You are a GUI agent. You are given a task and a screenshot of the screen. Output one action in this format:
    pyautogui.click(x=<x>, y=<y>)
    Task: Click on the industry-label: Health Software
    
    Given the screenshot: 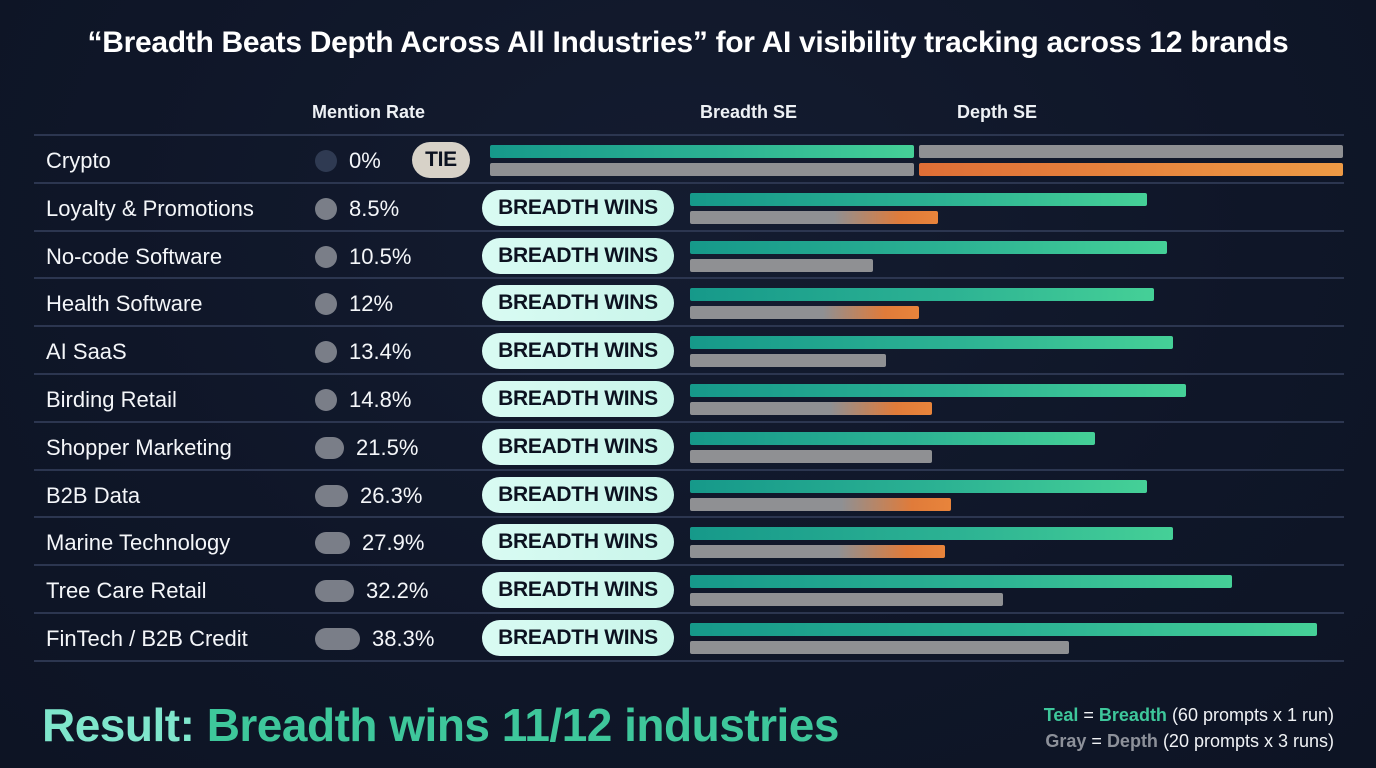 What is the action you would take?
    pyautogui.click(x=124, y=304)
    